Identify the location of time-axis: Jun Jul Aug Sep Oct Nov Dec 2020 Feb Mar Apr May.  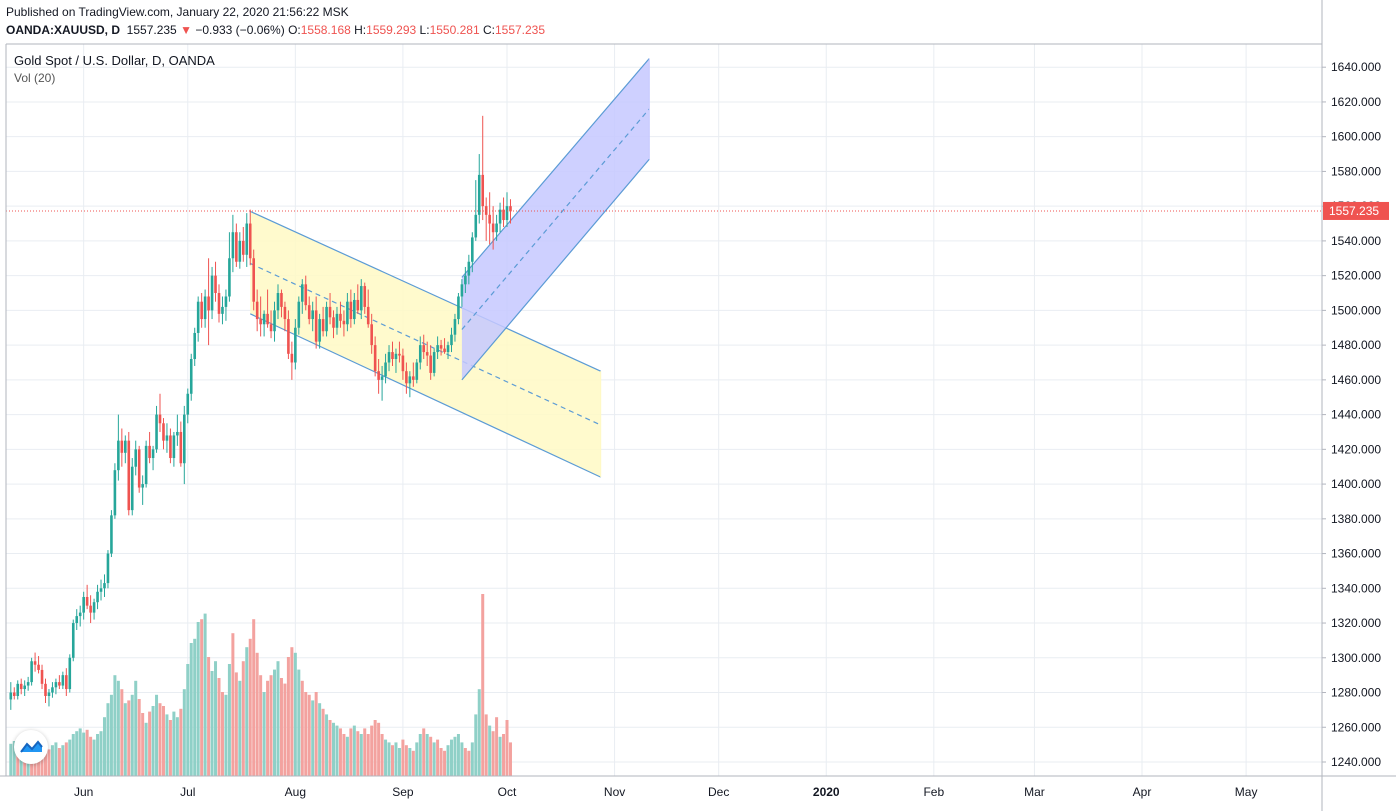
(665, 792).